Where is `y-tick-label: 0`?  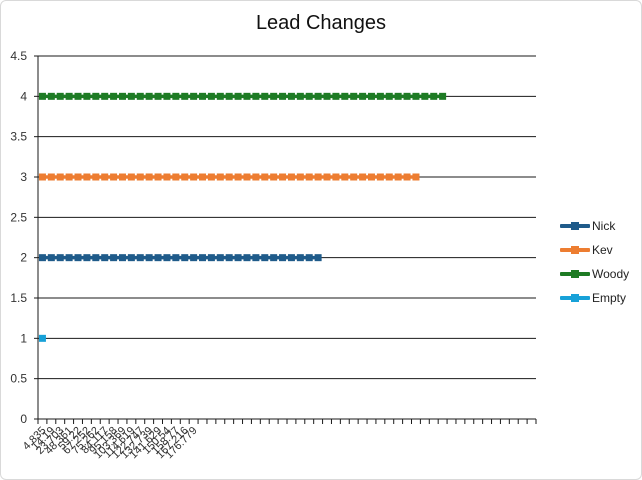 y-tick-label: 0 is located at coordinates (23, 419).